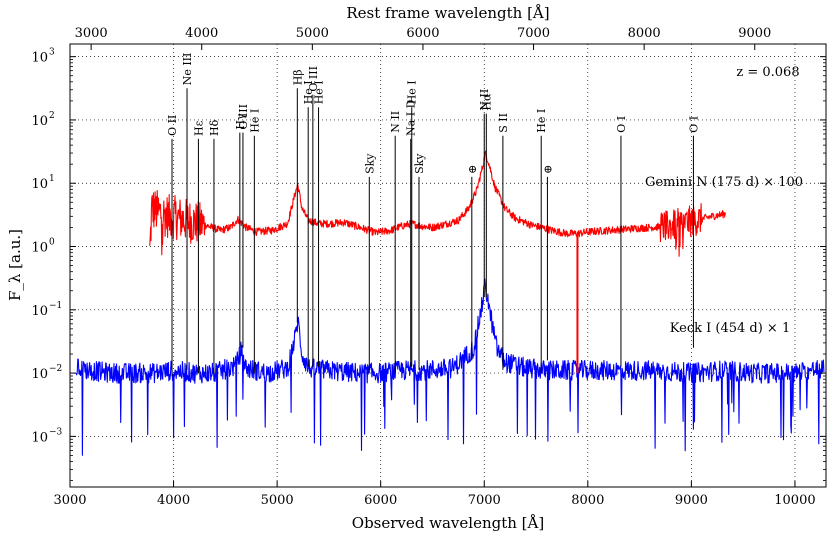 The width and height of the screenshot is (830, 535). I want to click on top-tick-label: 8000, so click(644, 33).